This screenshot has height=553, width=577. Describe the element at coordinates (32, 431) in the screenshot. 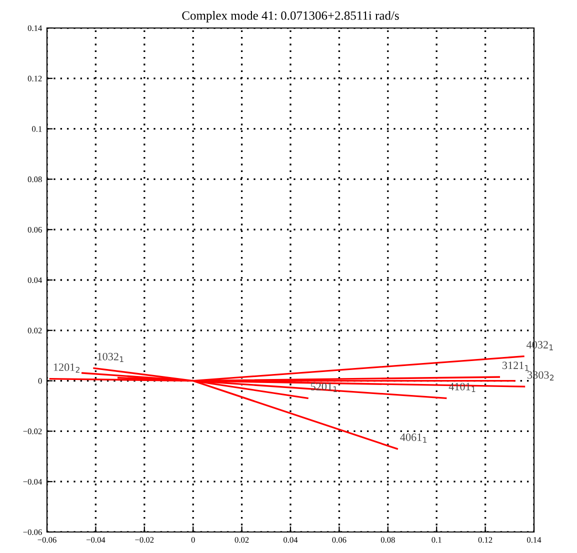

I see `y-tick-label: −0.02` at that location.